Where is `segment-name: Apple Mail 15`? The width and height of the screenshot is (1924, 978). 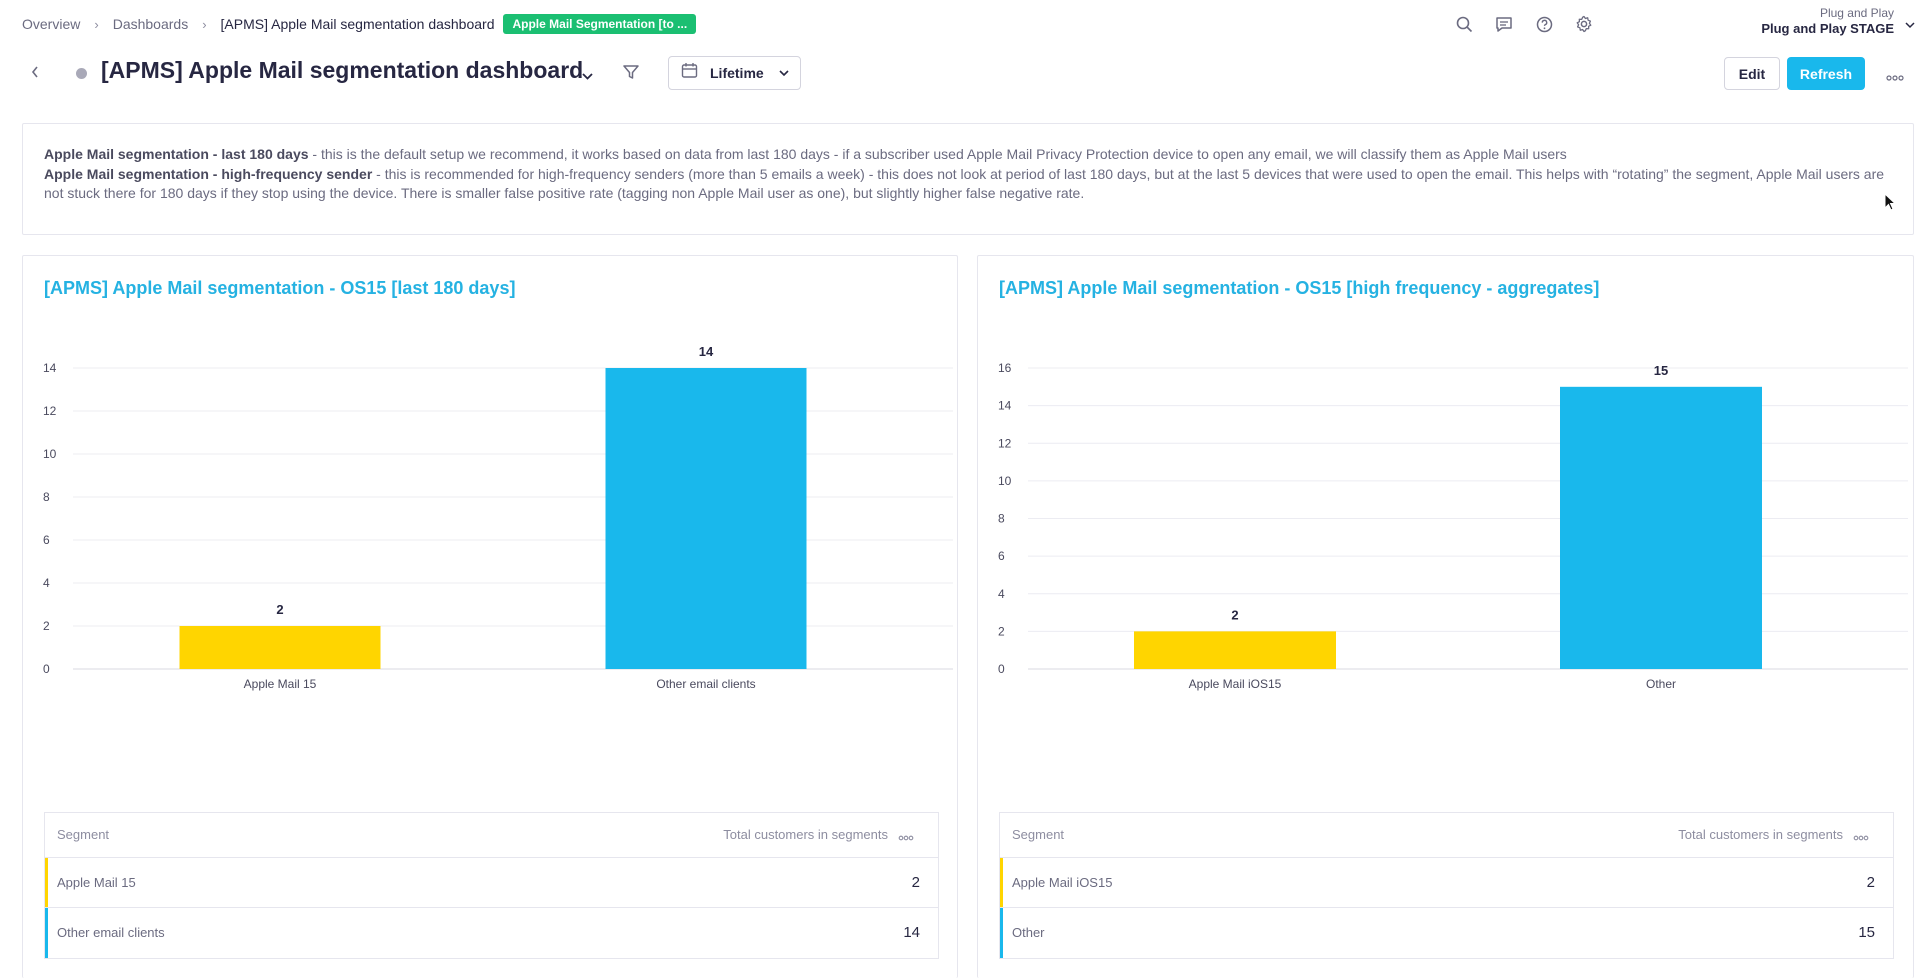 segment-name: Apple Mail 15 is located at coordinates (96, 882).